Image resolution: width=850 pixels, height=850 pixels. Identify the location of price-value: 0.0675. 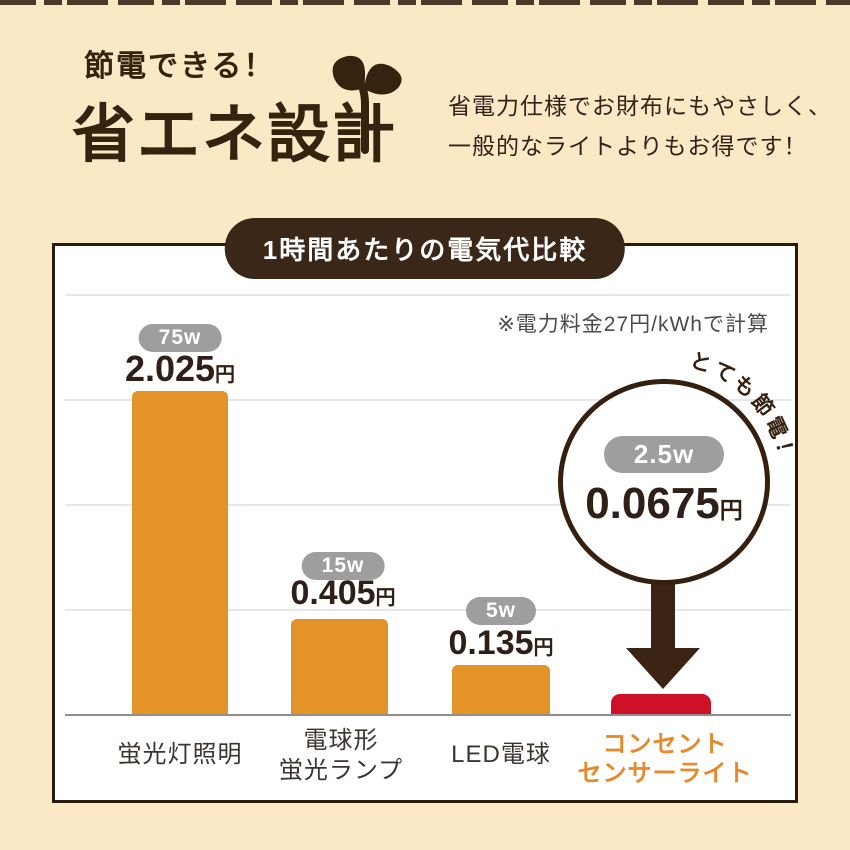
(652, 503).